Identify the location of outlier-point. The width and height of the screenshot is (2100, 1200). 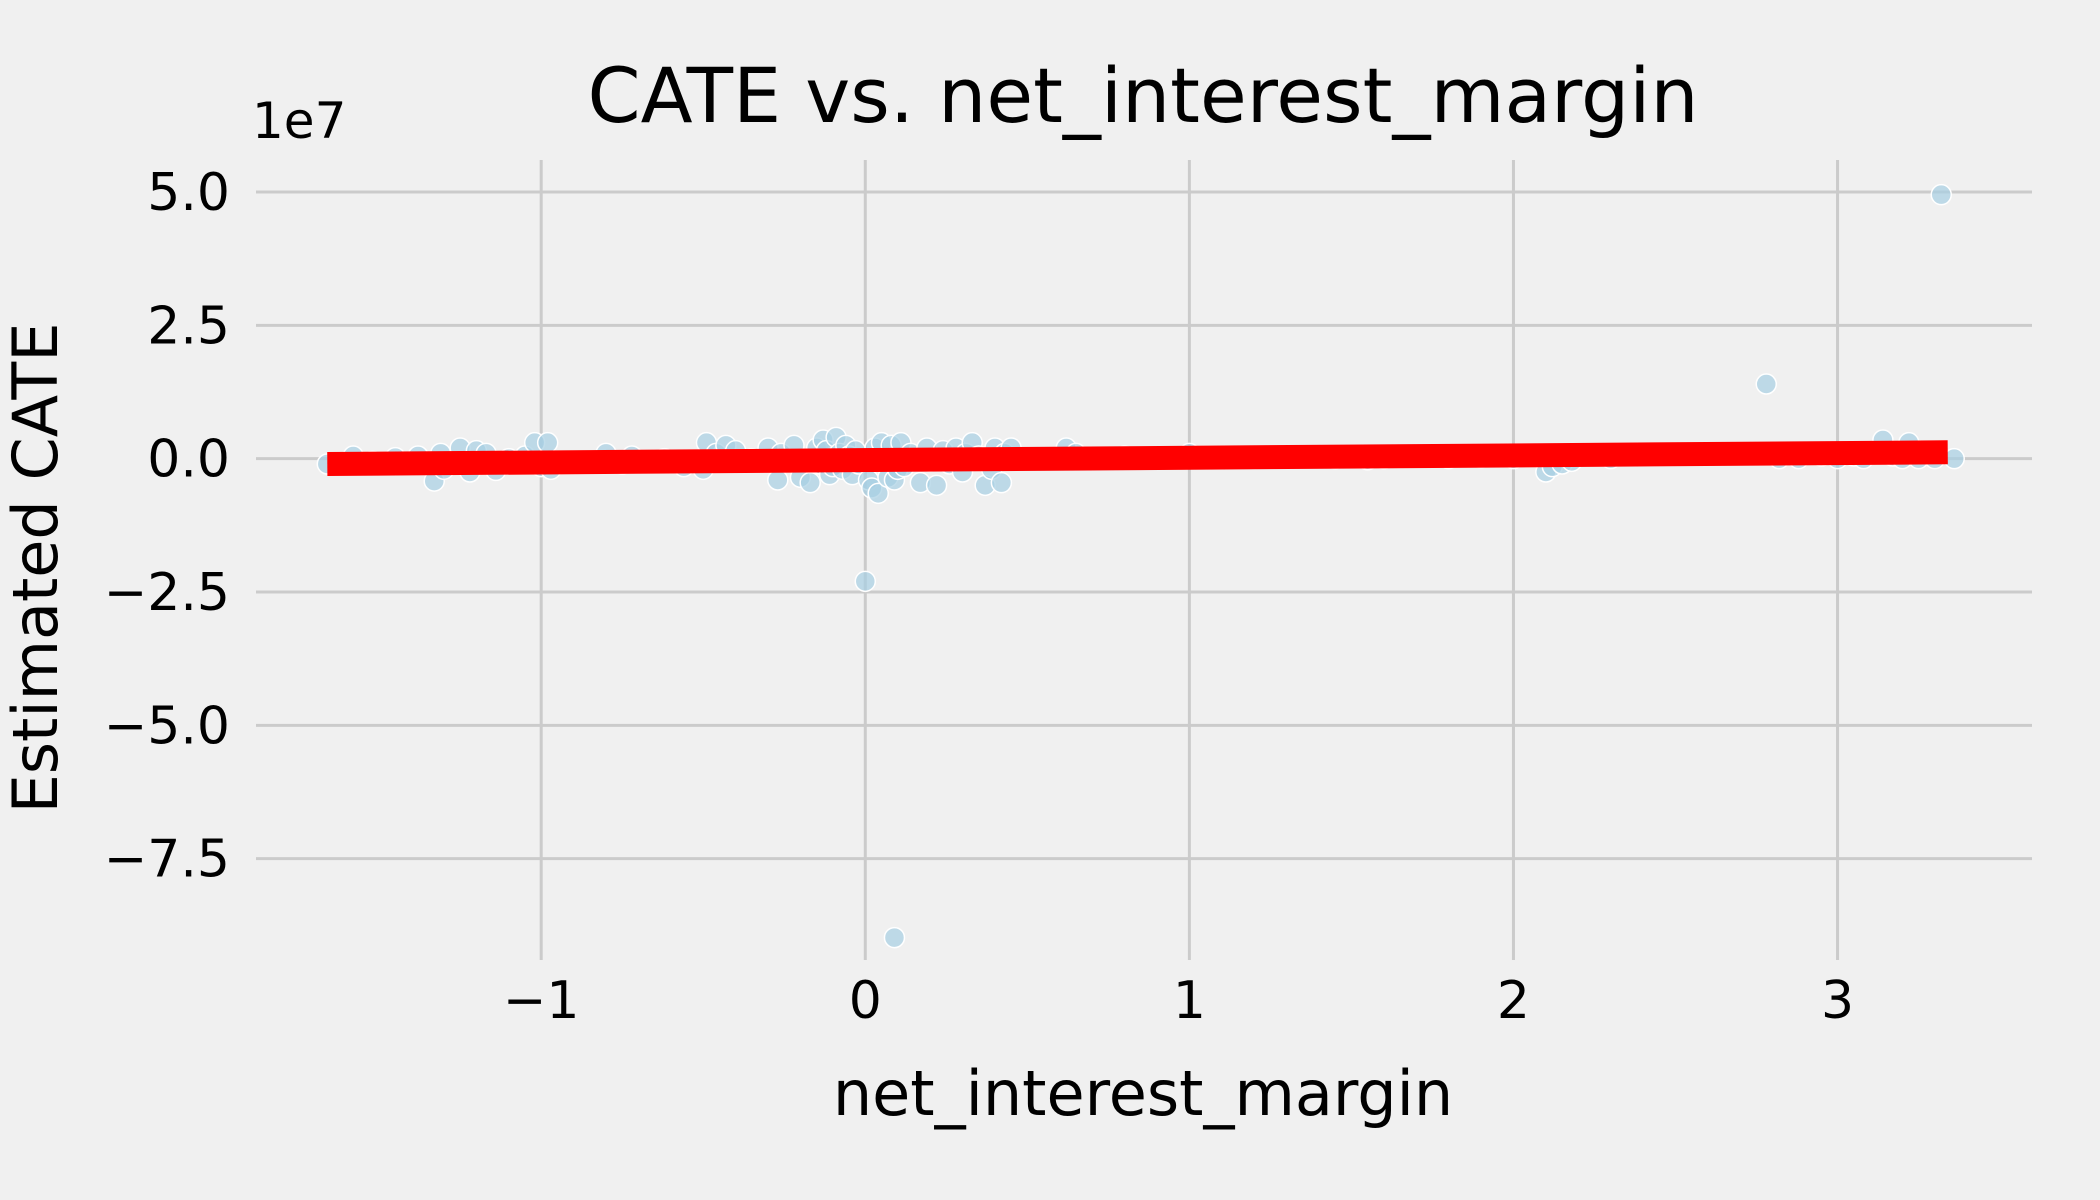
(894, 937).